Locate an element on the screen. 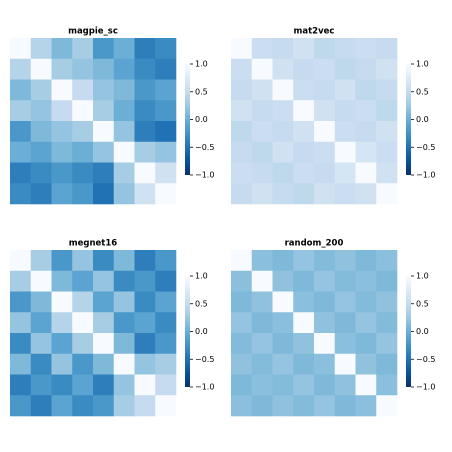 Image resolution: width=452 pixels, height=452 pixels. panel-title: mat2vec is located at coordinates (314, 32).